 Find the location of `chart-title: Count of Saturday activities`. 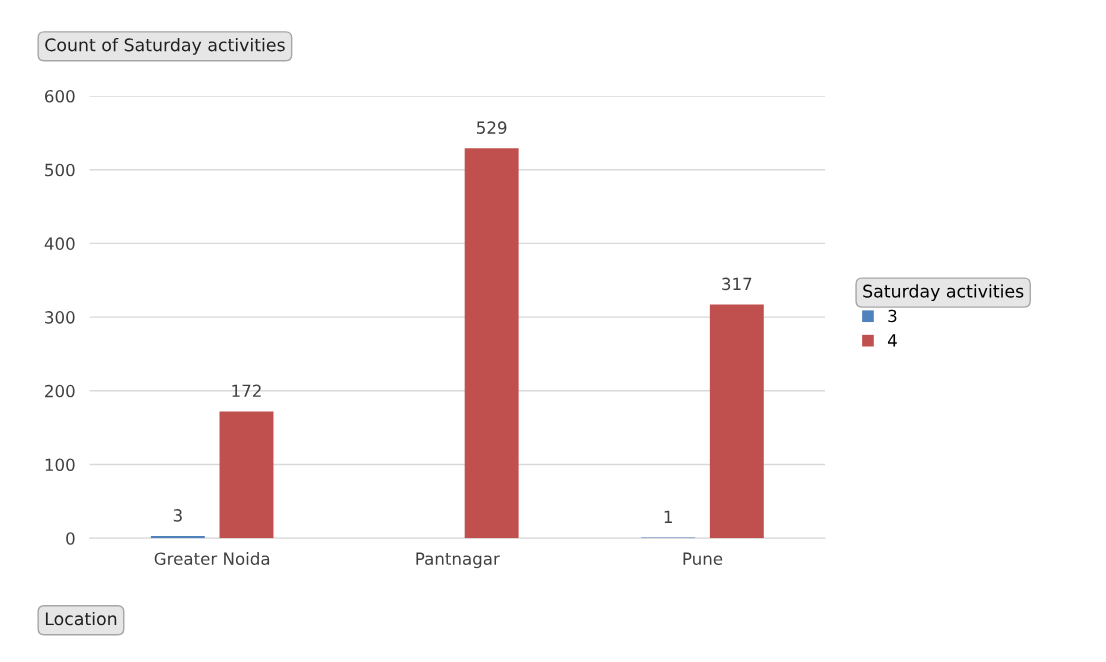

chart-title: Count of Saturday activities is located at coordinates (165, 46).